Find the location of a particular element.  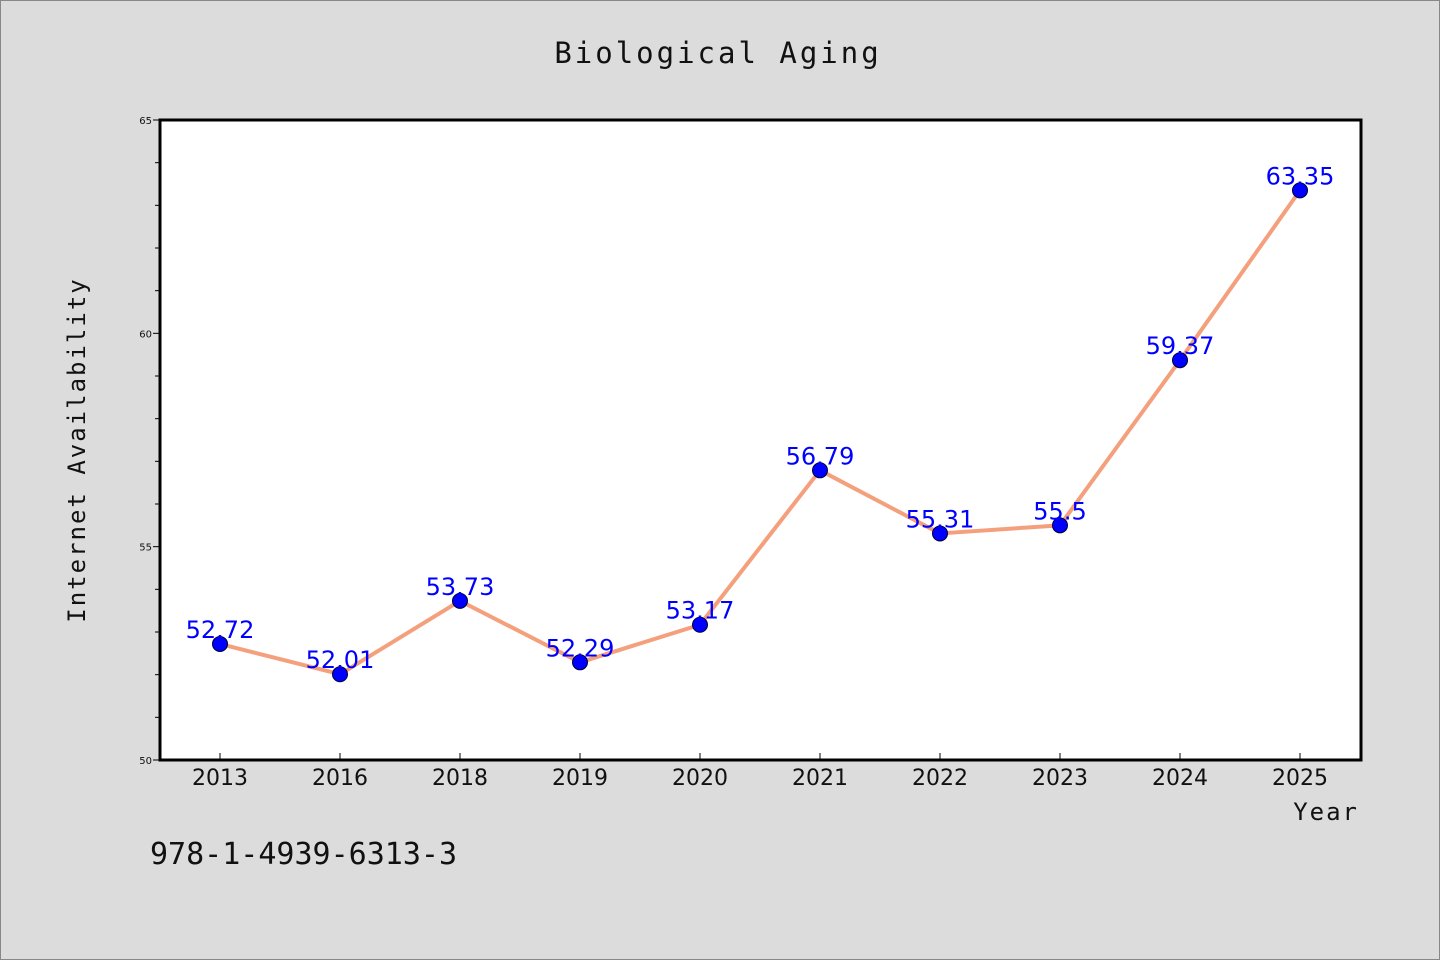

x-tick-label: 2019 is located at coordinates (580, 778).